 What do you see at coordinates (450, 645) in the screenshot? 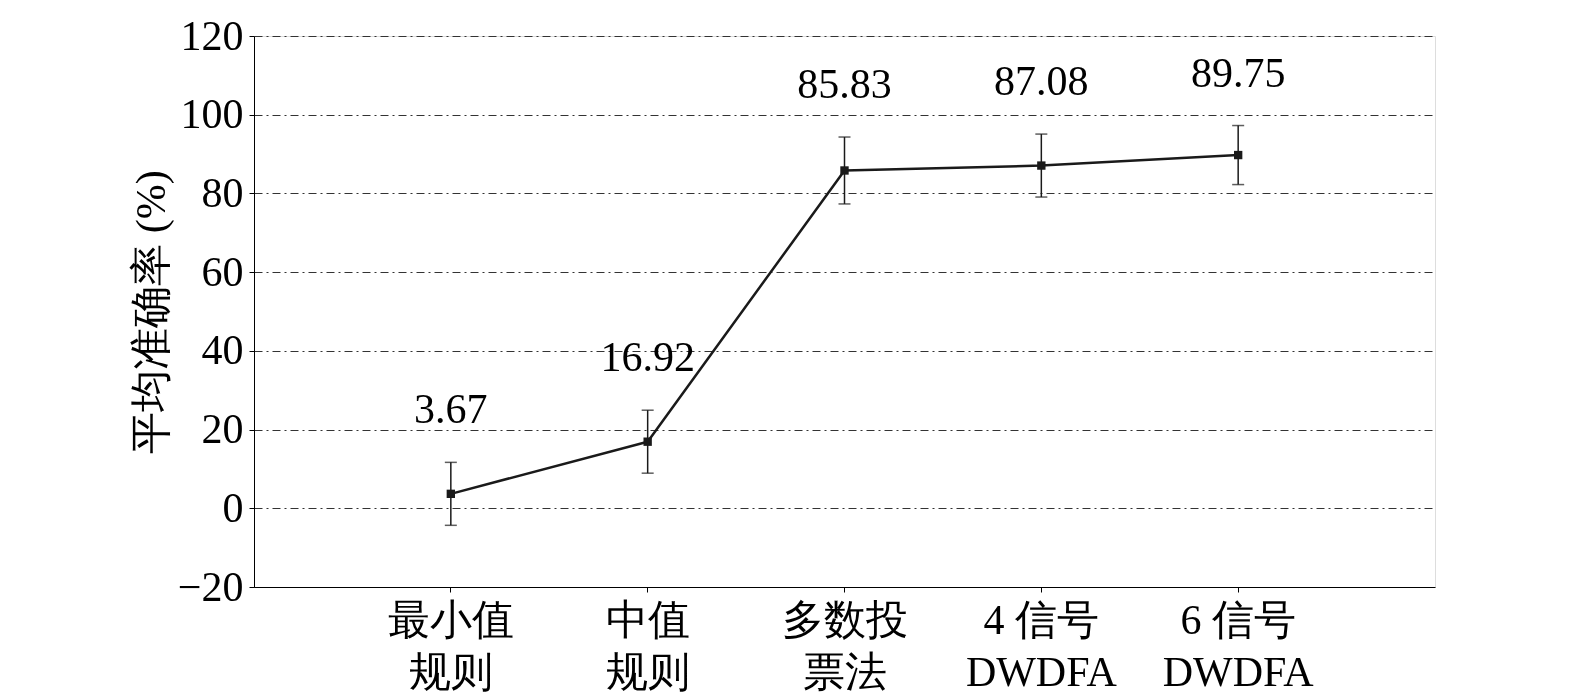
I see `x-tick-label: 最小值规则` at bounding box center [450, 645].